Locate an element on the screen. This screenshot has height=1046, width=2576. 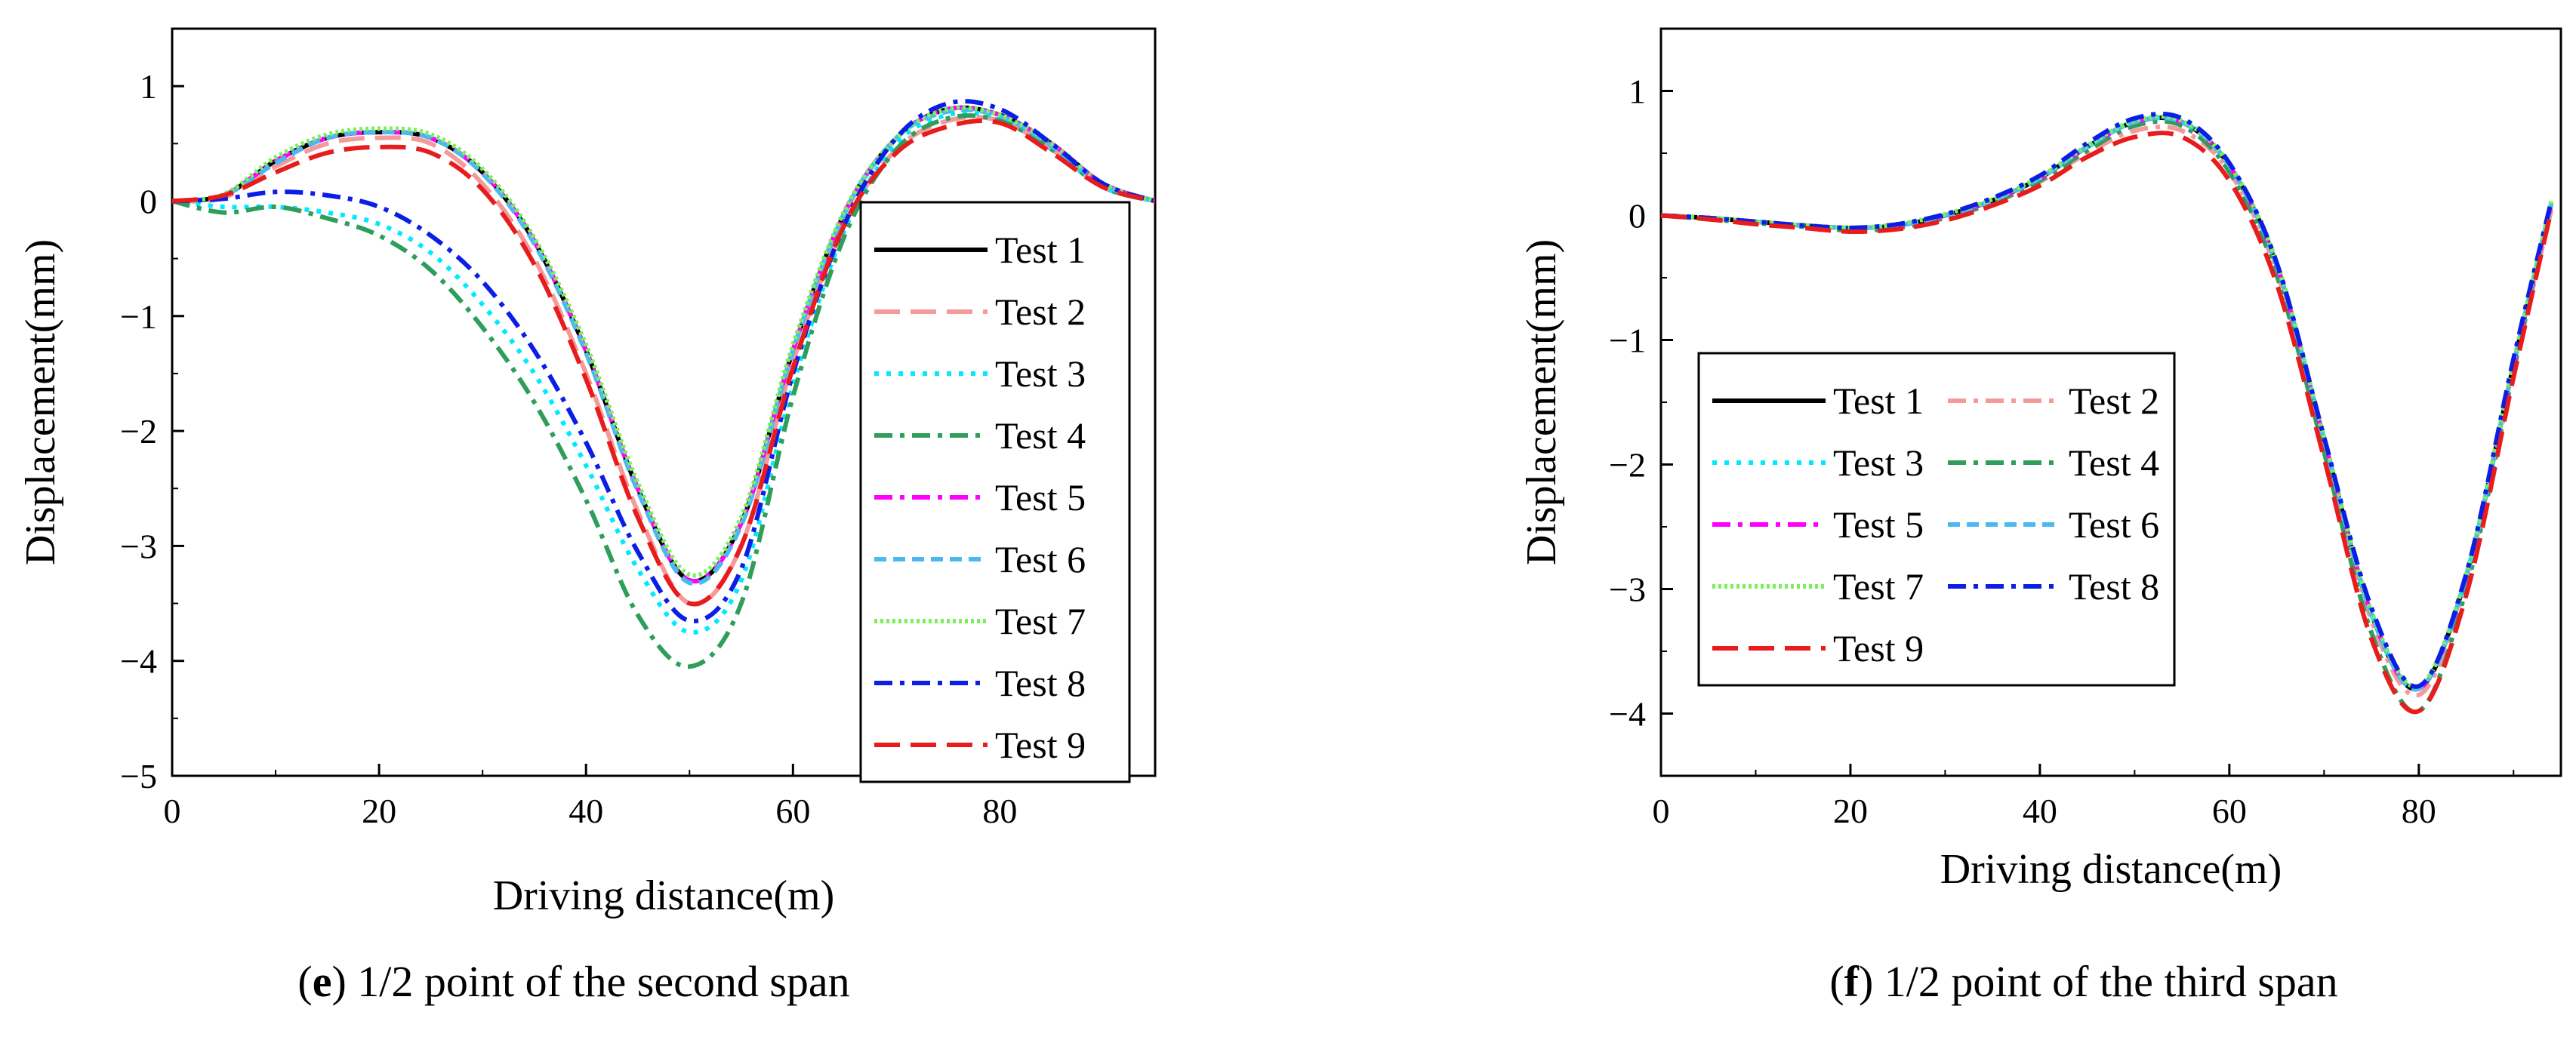
caption-letter: f is located at coordinates (1852, 981).